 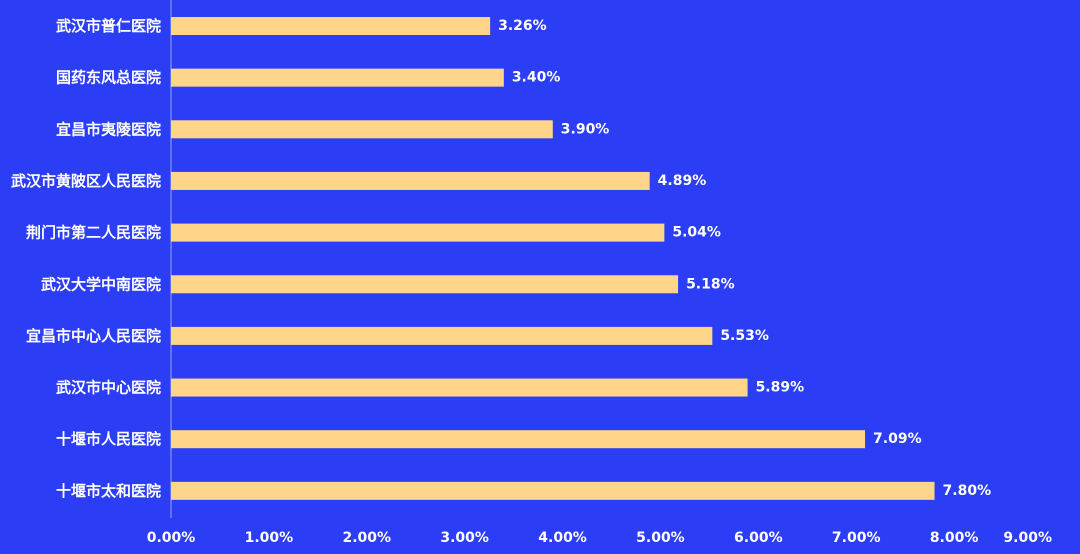 What do you see at coordinates (464, 538) in the screenshot?
I see `x-tick-label: 3.00%` at bounding box center [464, 538].